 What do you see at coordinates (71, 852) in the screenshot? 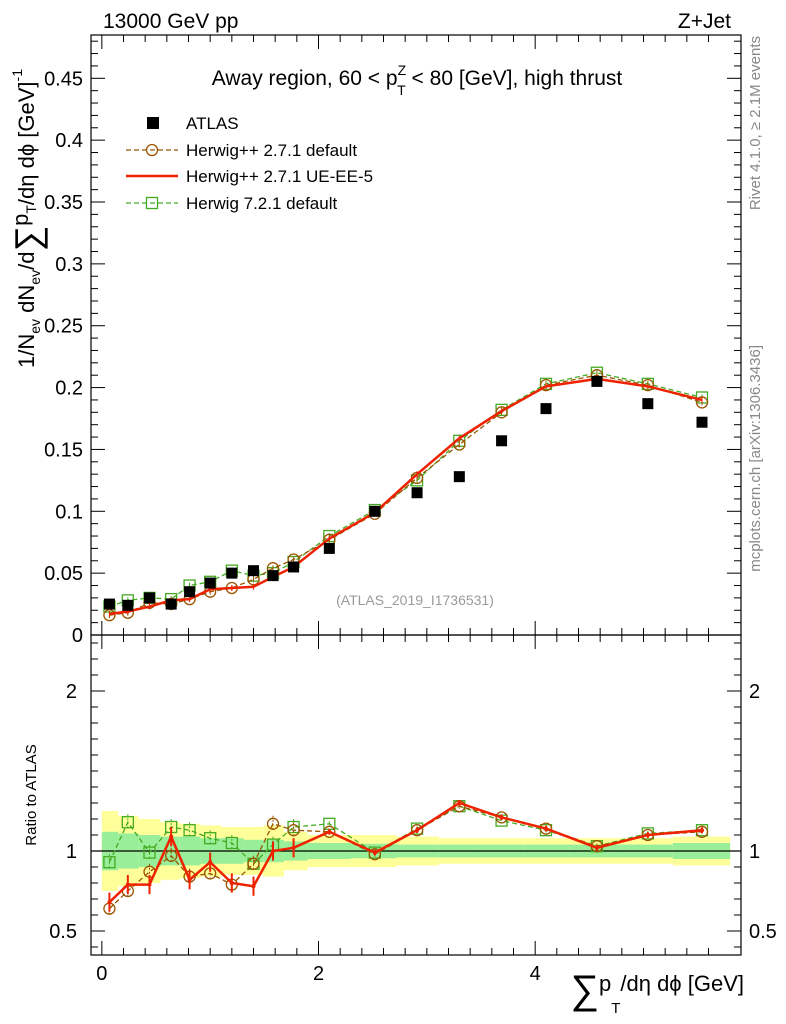
I see `ratio-y-tick-label-left: 1` at bounding box center [71, 852].